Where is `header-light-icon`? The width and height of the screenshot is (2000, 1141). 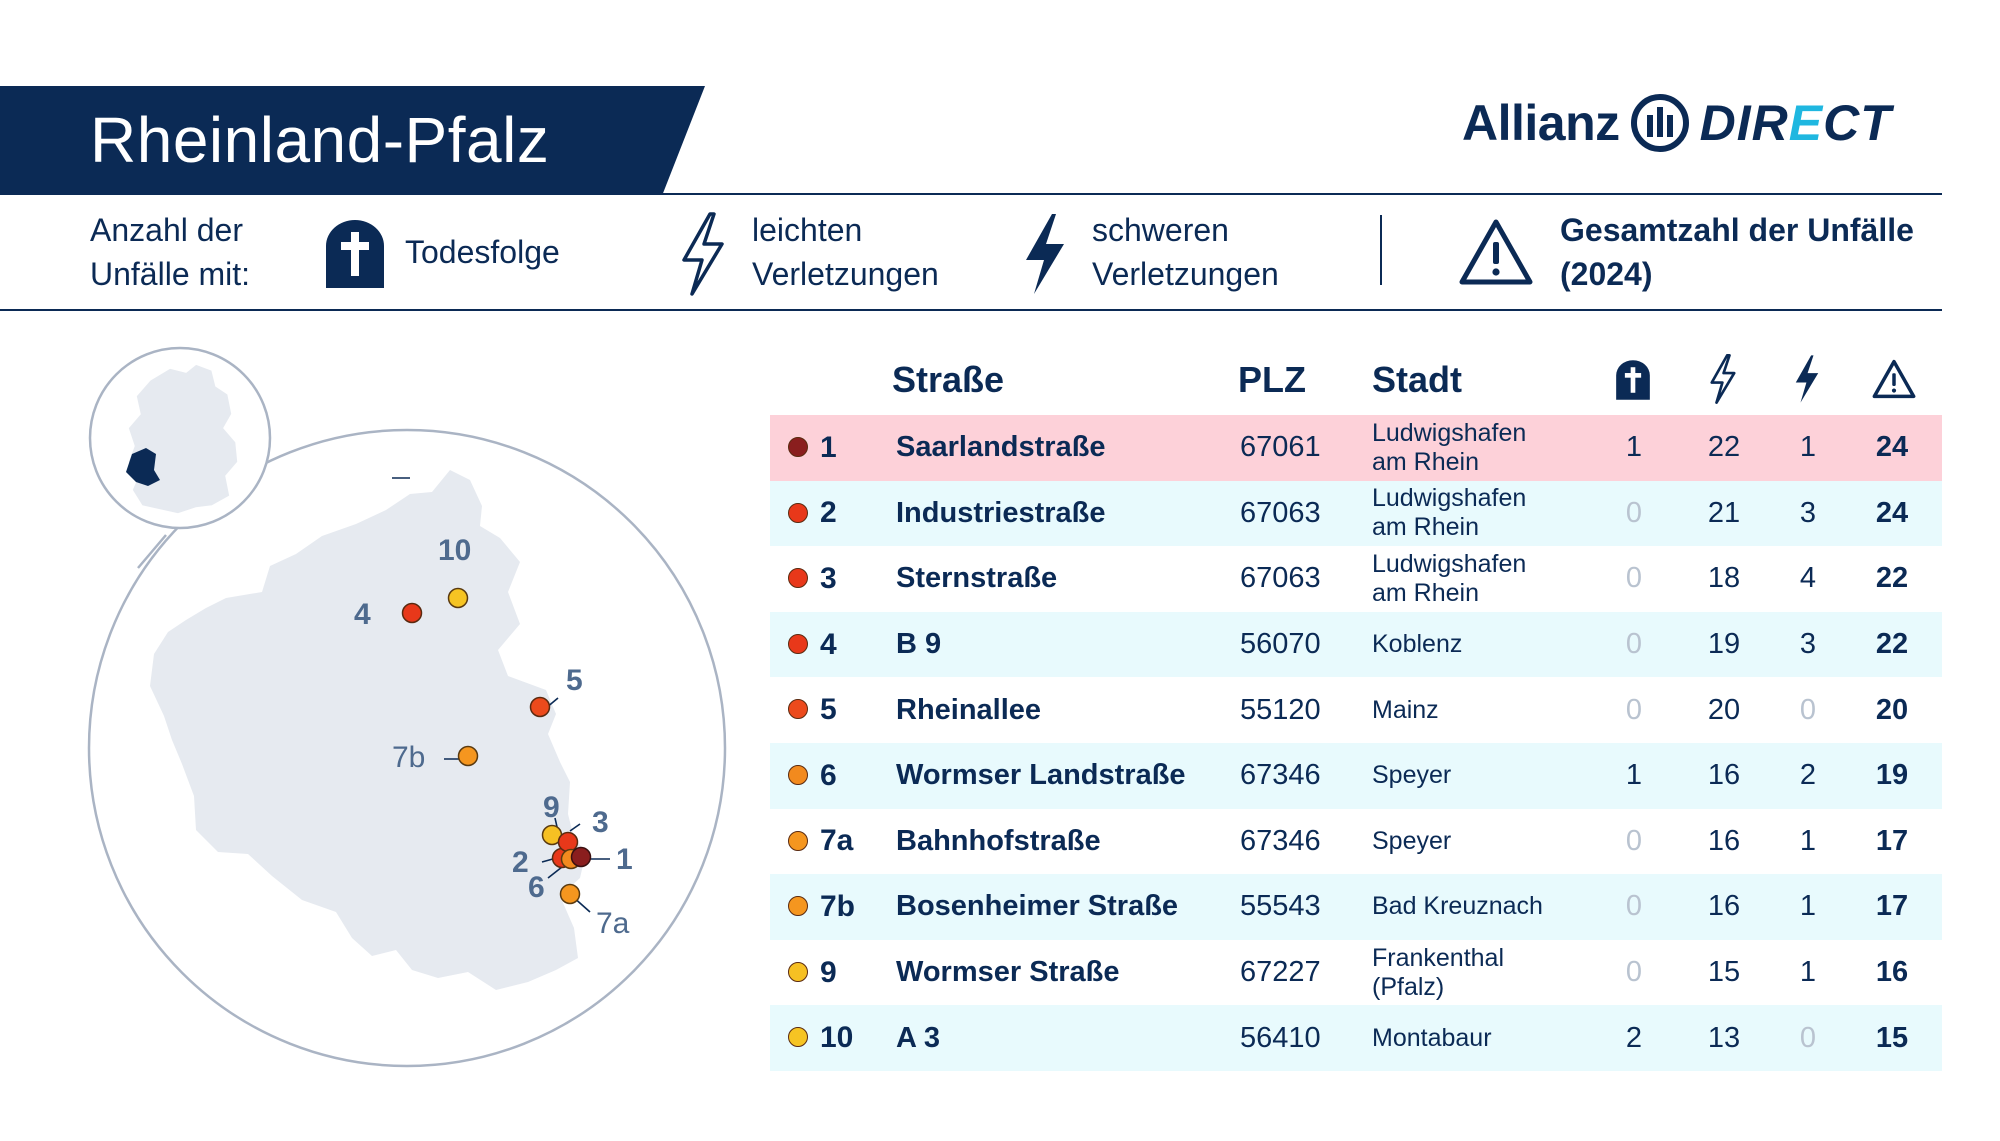 header-light-icon is located at coordinates (1723, 379).